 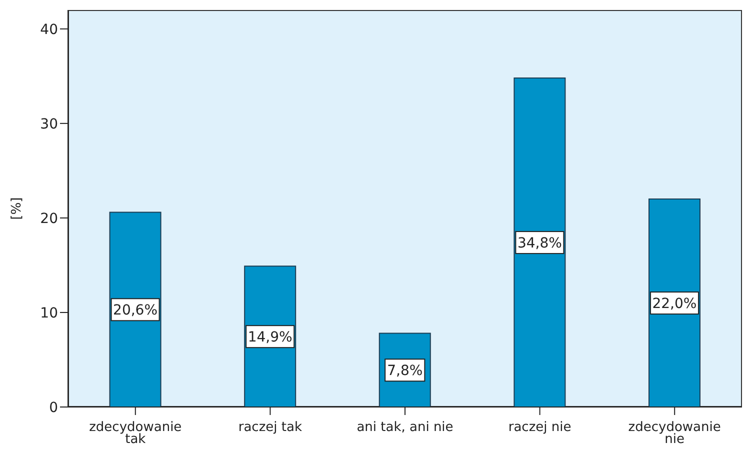 What do you see at coordinates (49, 313) in the screenshot?
I see `y-tick-label: 10` at bounding box center [49, 313].